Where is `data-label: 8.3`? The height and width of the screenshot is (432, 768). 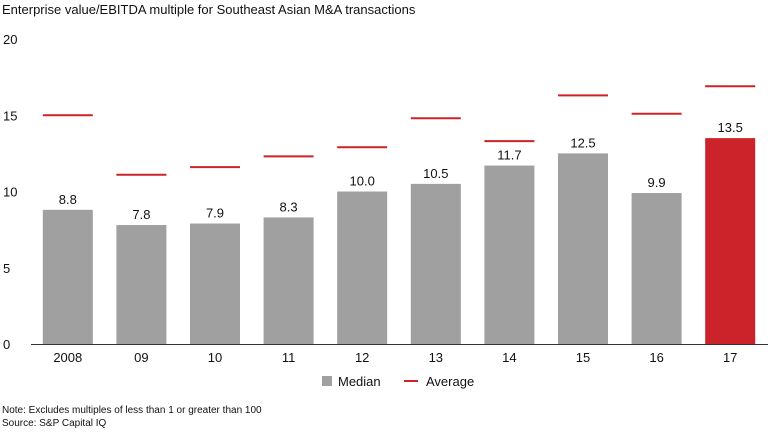
data-label: 8.3 is located at coordinates (289, 206).